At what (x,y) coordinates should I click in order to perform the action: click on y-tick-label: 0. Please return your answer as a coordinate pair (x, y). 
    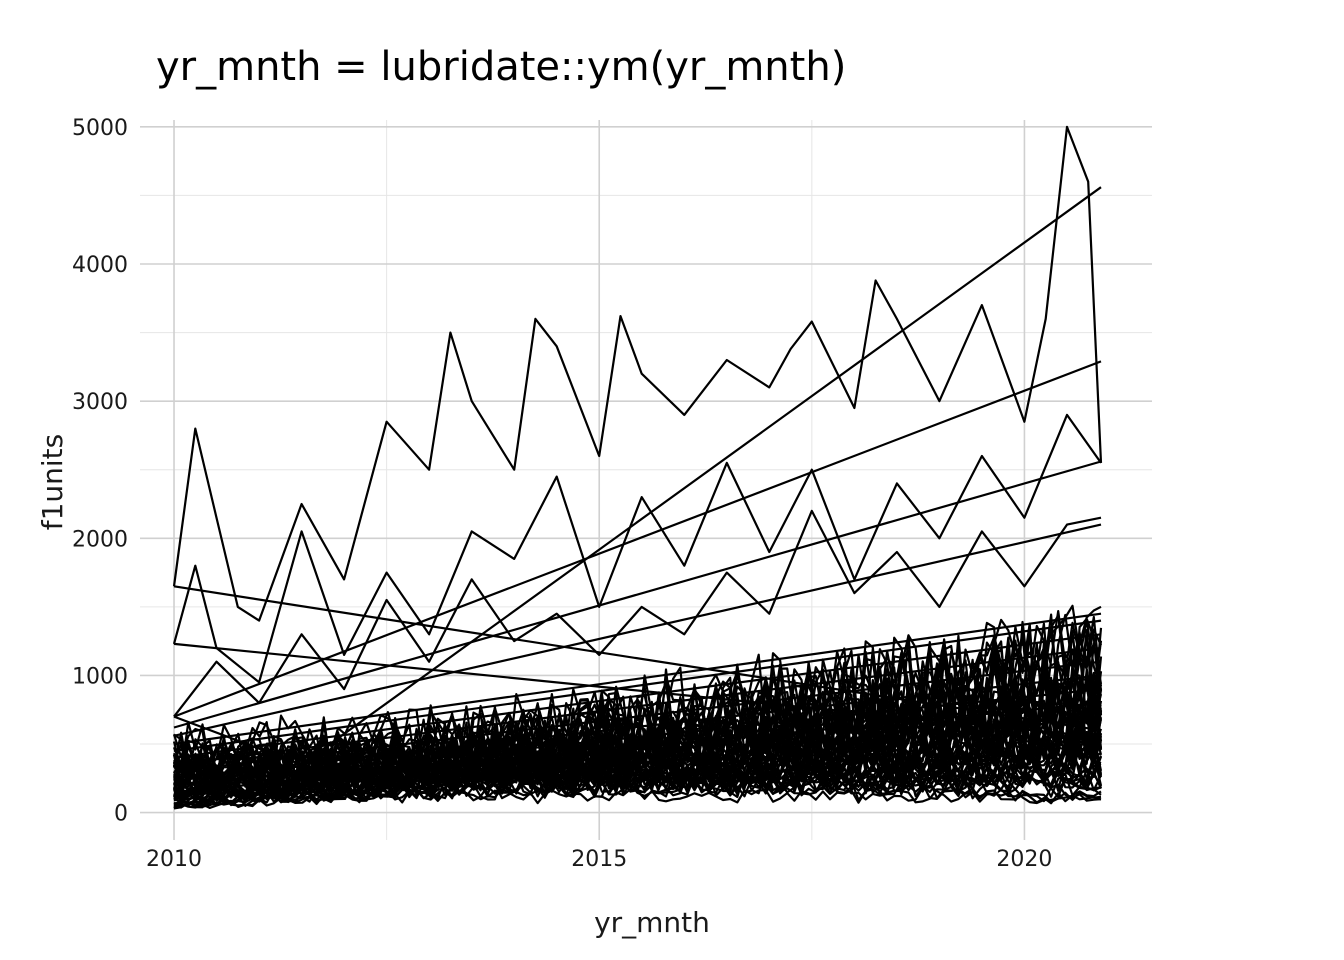
    Looking at the image, I should click on (121, 814).